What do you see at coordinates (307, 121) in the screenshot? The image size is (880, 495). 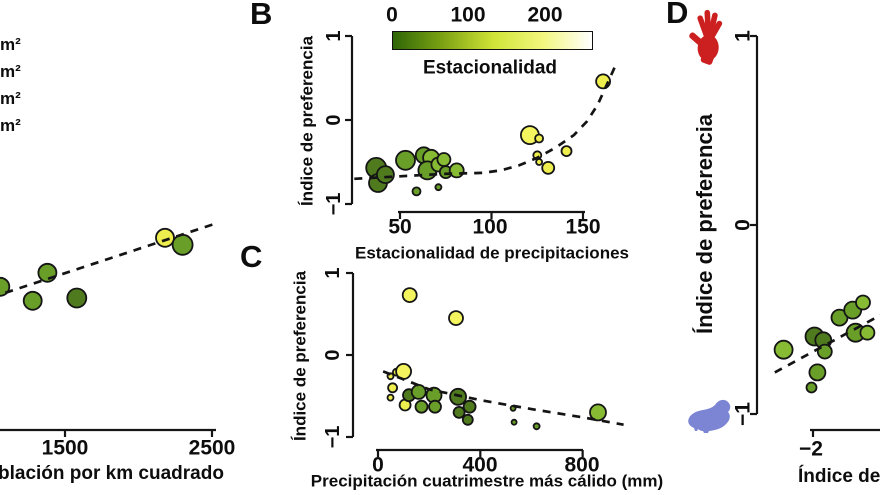 I see `panel-b-ylabel: Índice de preferencia` at bounding box center [307, 121].